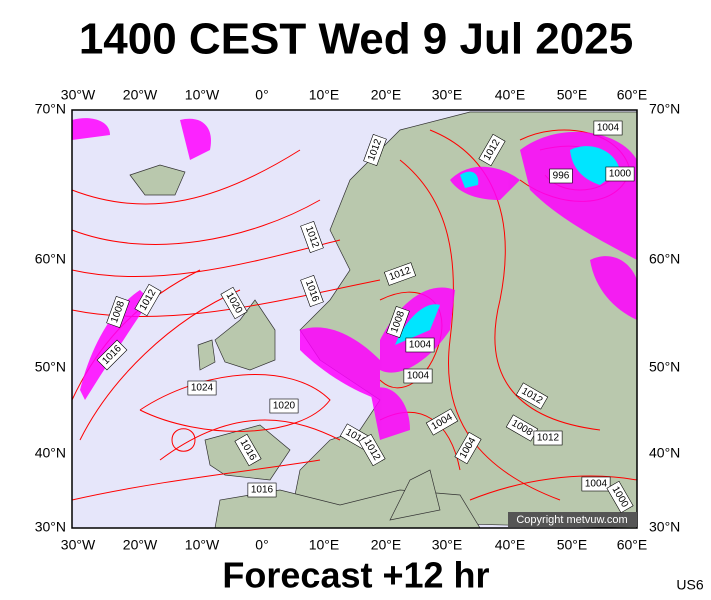 The height and width of the screenshot is (600, 711). I want to click on isobar-label: 1024, so click(202, 388).